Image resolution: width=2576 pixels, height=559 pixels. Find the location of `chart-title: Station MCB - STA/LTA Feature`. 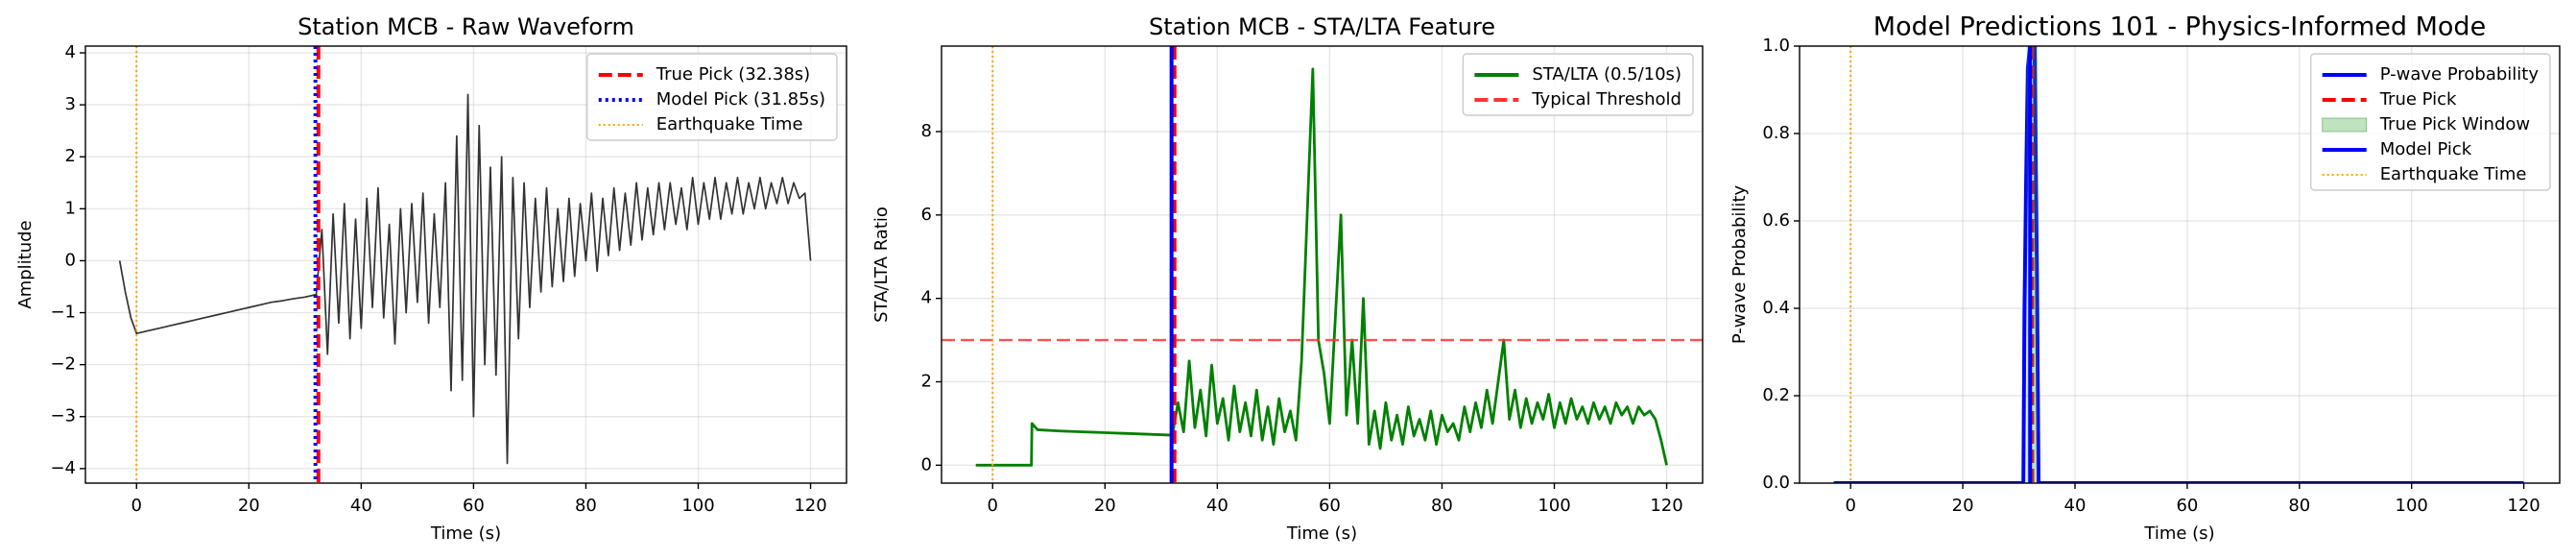

chart-title: Station MCB - STA/LTA Feature is located at coordinates (1322, 26).